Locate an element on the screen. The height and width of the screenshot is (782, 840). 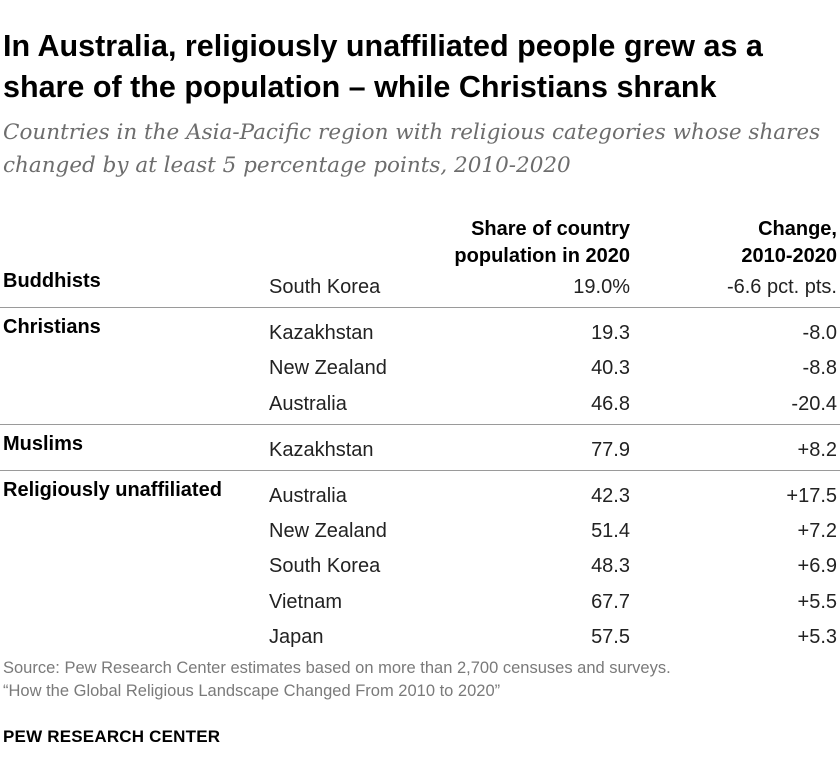
change-cell: -8.8 is located at coordinates (819, 368).